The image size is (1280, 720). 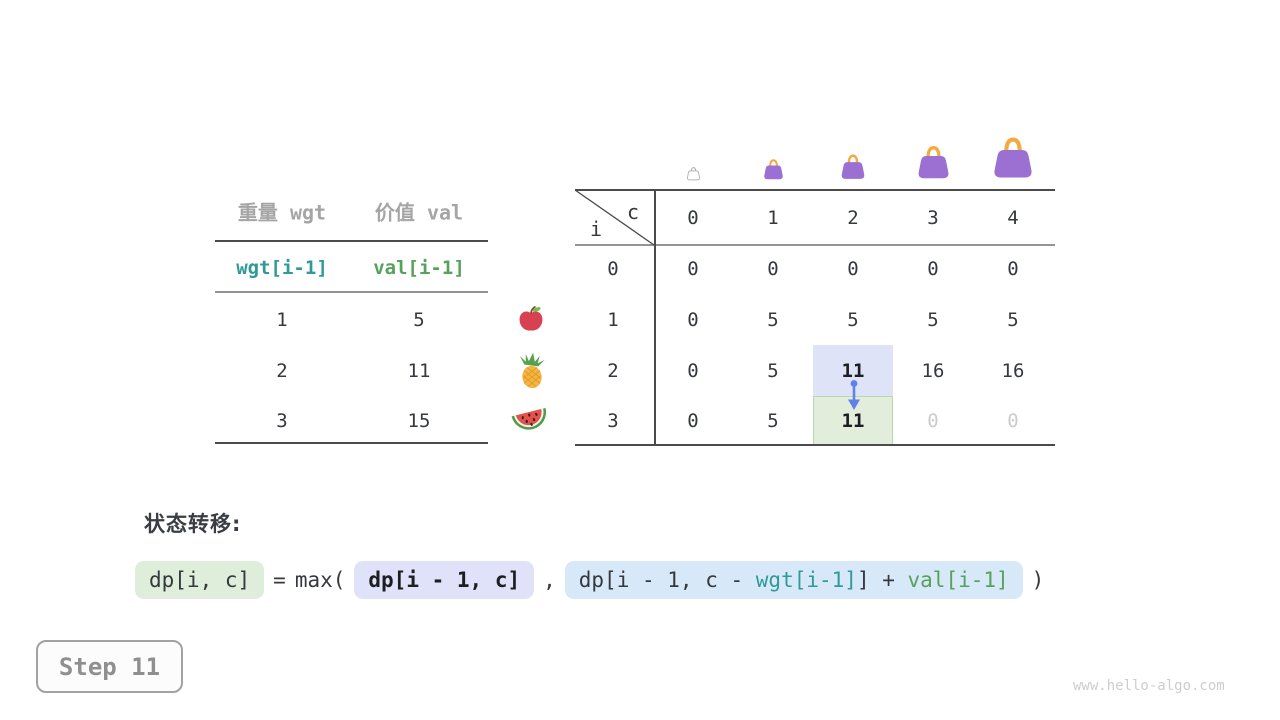 What do you see at coordinates (532, 371) in the screenshot?
I see `pineapple-icon` at bounding box center [532, 371].